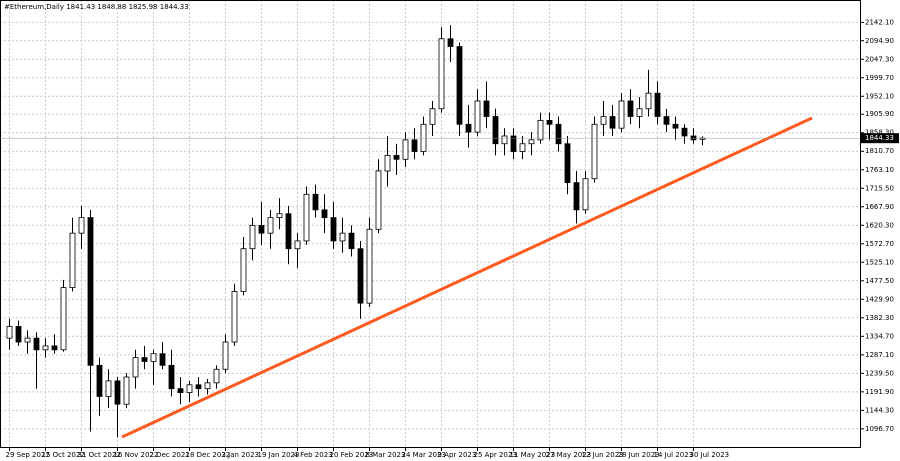  What do you see at coordinates (208, 455) in the screenshot?
I see `x-tick-label: 18 Dec 2022` at bounding box center [208, 455].